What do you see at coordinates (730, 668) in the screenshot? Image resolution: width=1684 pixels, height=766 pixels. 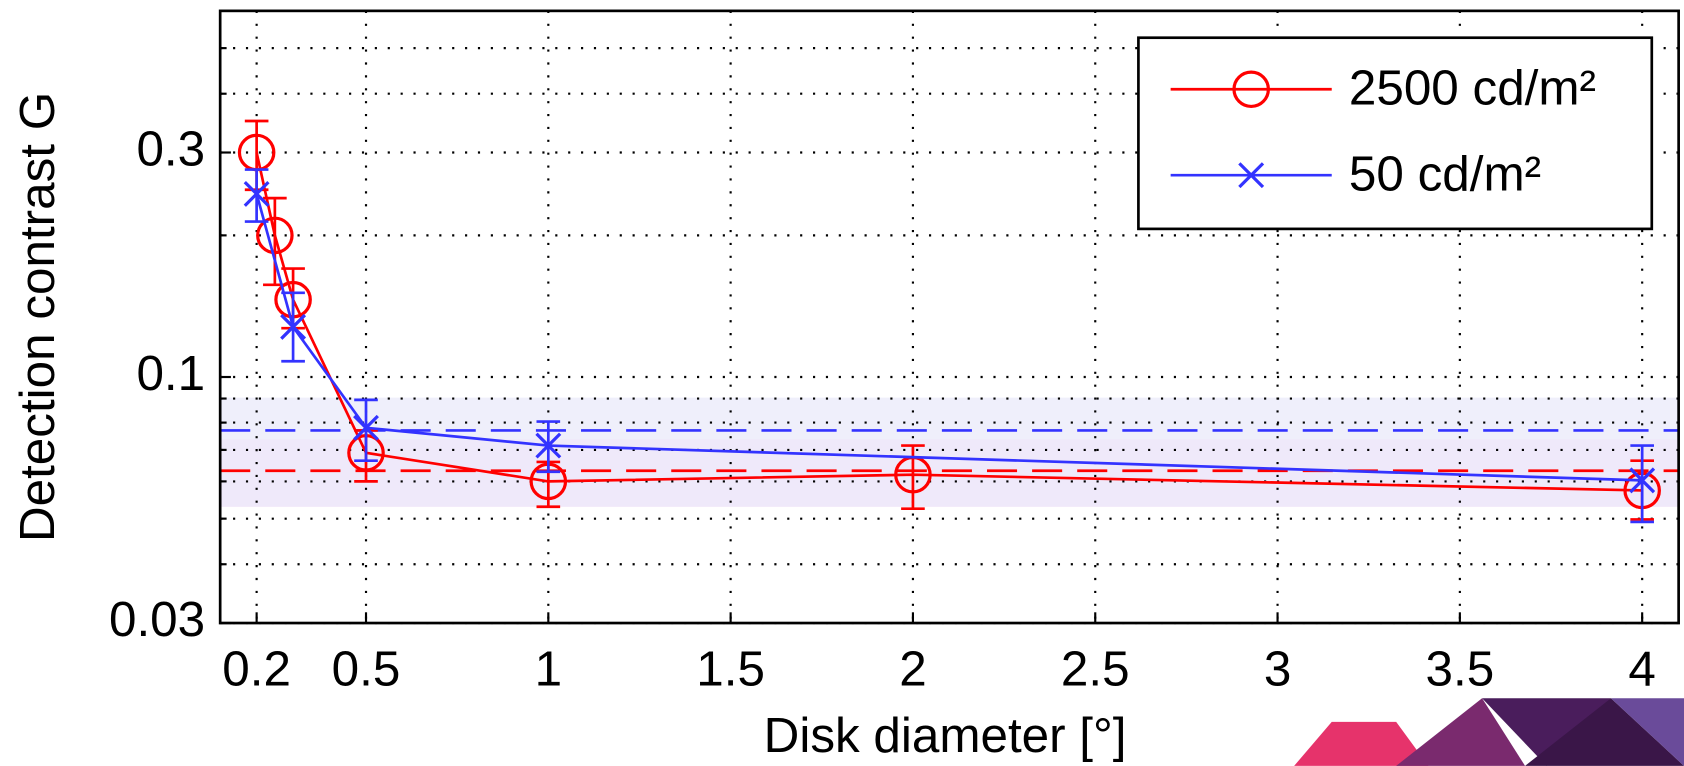 I see `x-tick-label: 1.5` at bounding box center [730, 668].